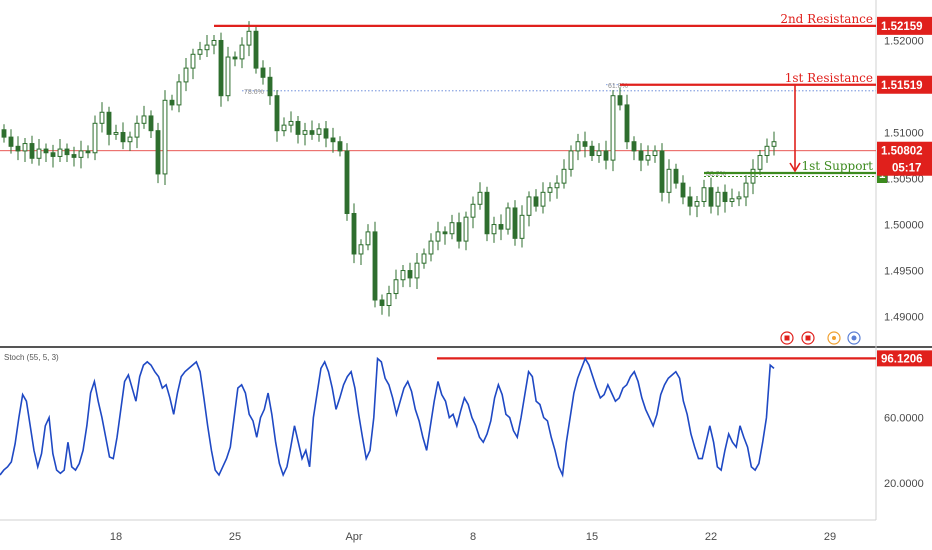  Describe the element at coordinates (820, 338) in the screenshot. I see `event-icons` at that location.